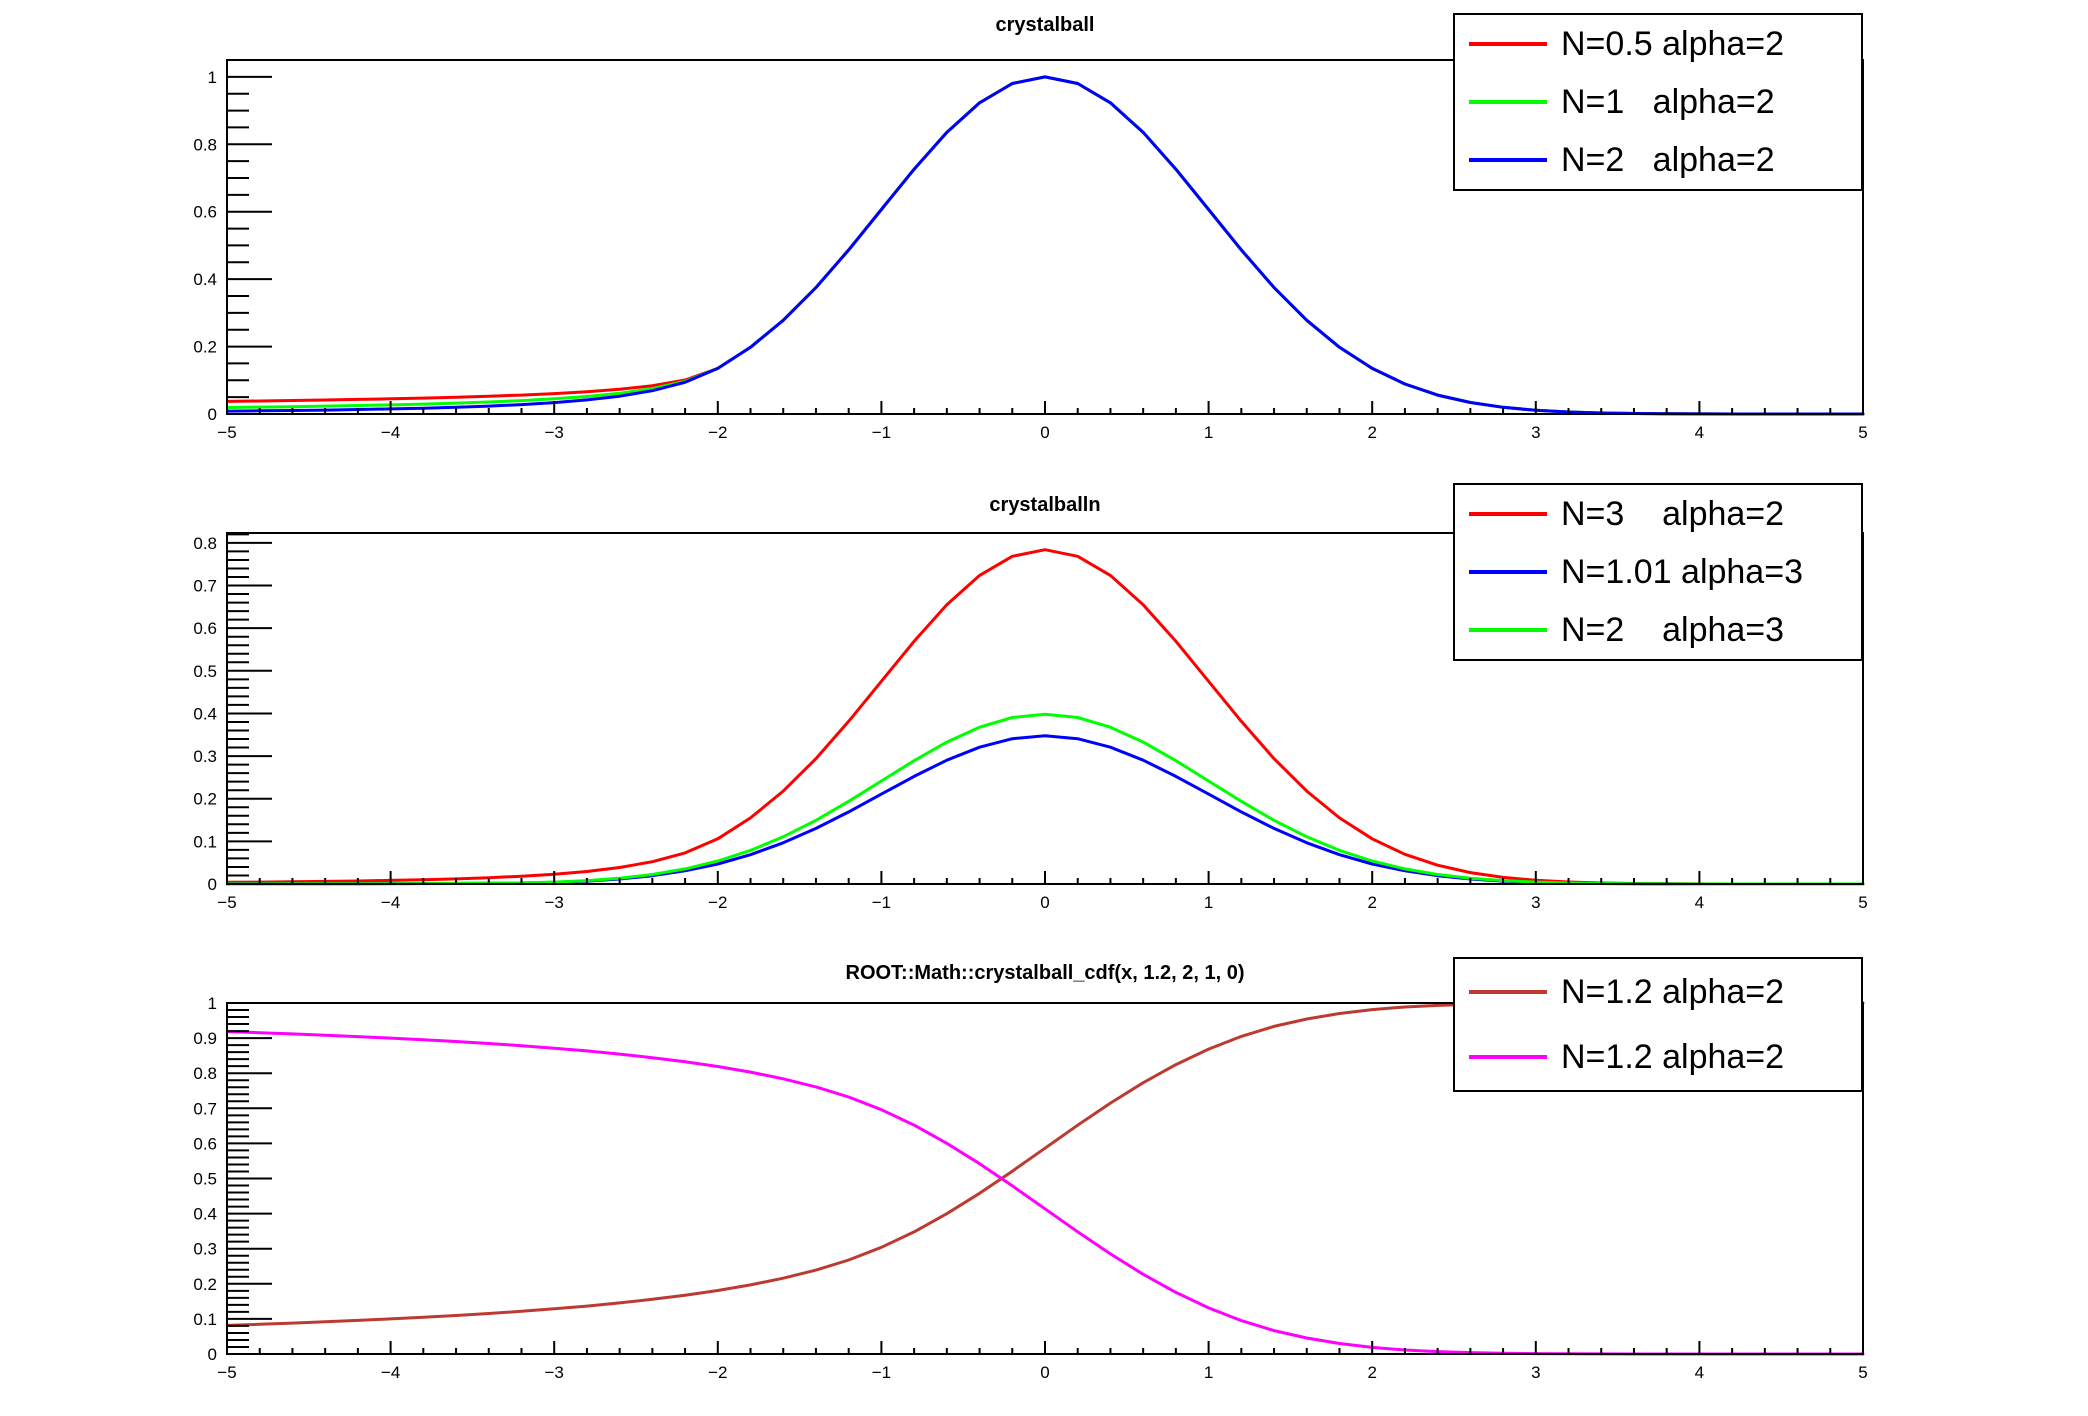 Image resolution: width=2088 pixels, height=1416 pixels. I want to click on legend-entry-label: N=3 alpha=2, so click(1673, 514).